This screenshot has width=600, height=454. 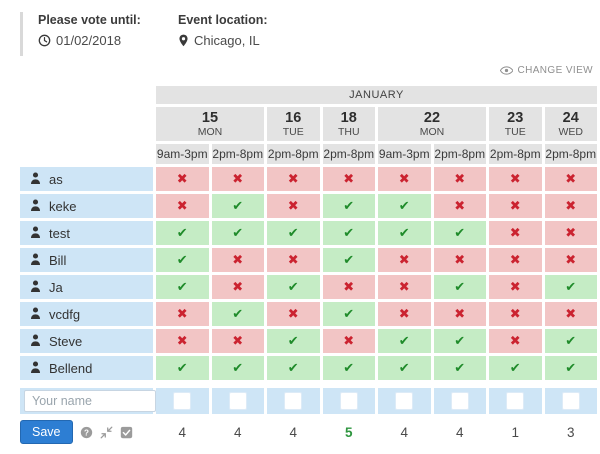 What do you see at coordinates (404, 206) in the screenshot?
I see `vote-cell-keke-slot5: ✔` at bounding box center [404, 206].